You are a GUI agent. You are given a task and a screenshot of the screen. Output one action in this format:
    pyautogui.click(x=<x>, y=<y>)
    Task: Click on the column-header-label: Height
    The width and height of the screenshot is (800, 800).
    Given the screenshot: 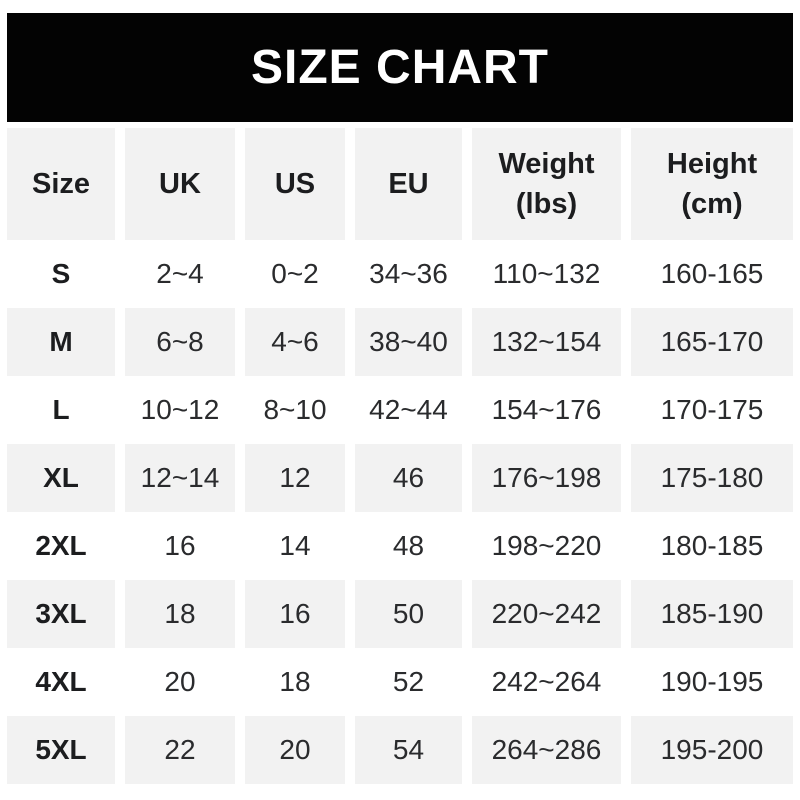 What is the action you would take?
    pyautogui.click(x=712, y=164)
    